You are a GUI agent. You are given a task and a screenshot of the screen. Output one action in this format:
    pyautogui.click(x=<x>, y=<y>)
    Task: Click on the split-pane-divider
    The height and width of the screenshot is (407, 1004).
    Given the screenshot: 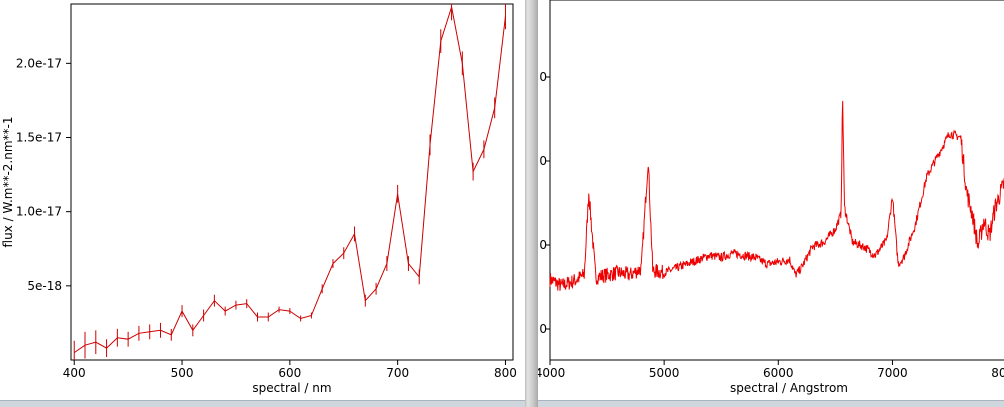 What is the action you would take?
    pyautogui.click(x=531, y=203)
    